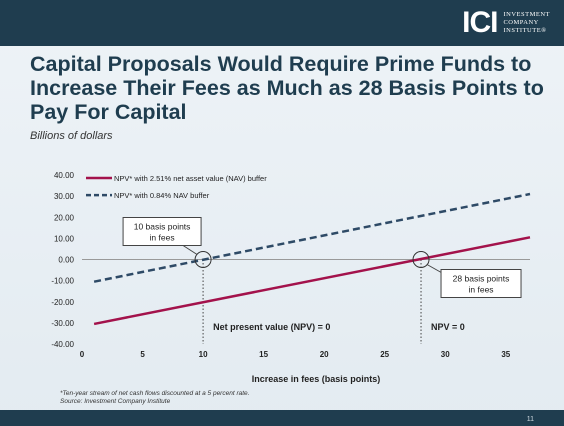 The image size is (564, 426). What do you see at coordinates (62, 323) in the screenshot?
I see `y-tick-label: -30.00` at bounding box center [62, 323].